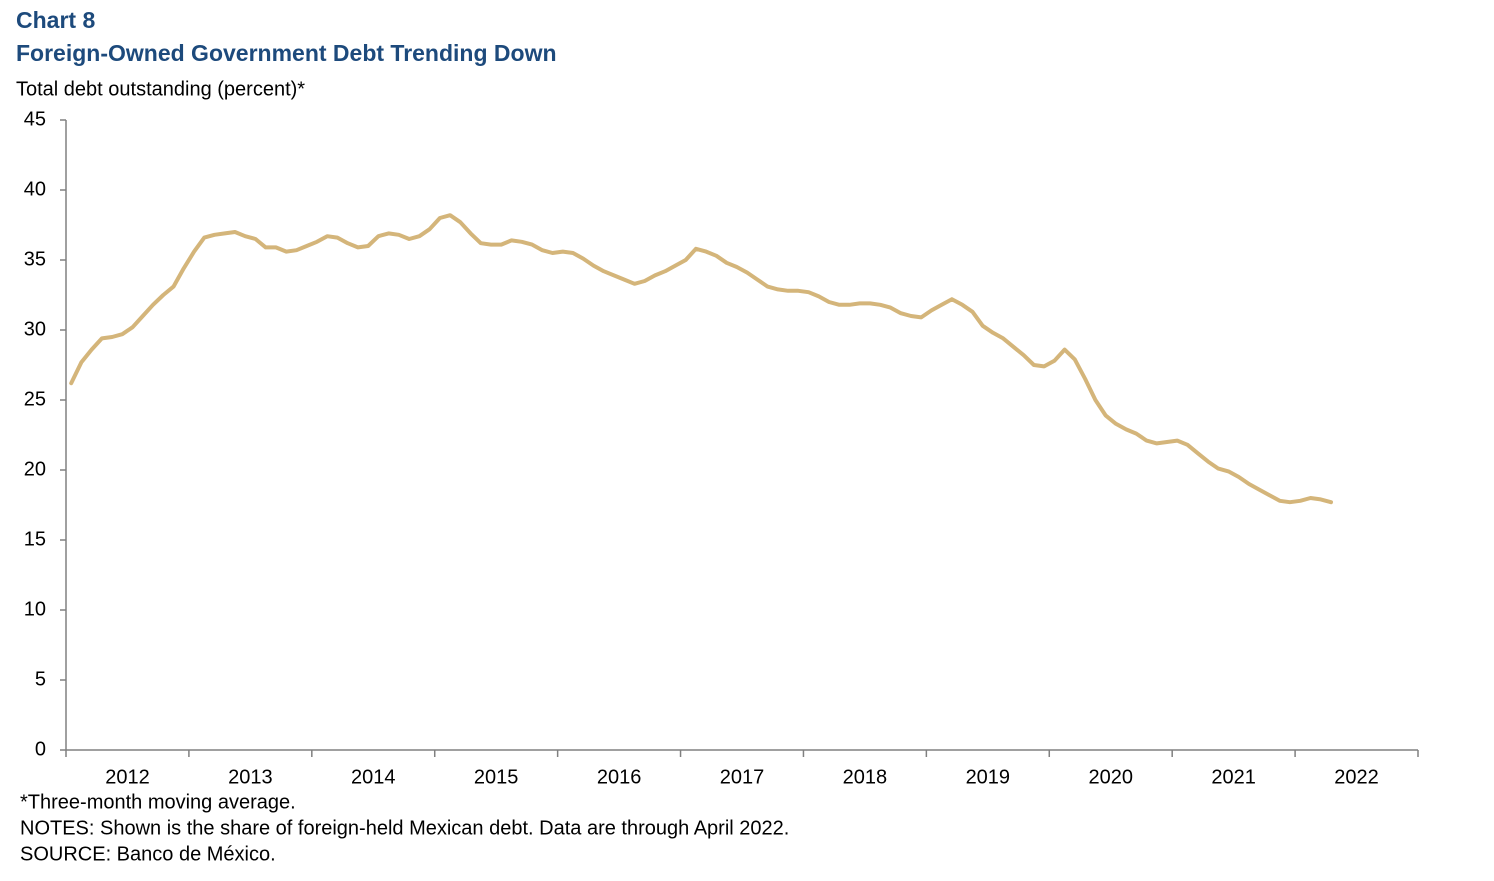 Image resolution: width=1494 pixels, height=881 pixels. What do you see at coordinates (1110, 777) in the screenshot?
I see `x-tick-label: 2020` at bounding box center [1110, 777].